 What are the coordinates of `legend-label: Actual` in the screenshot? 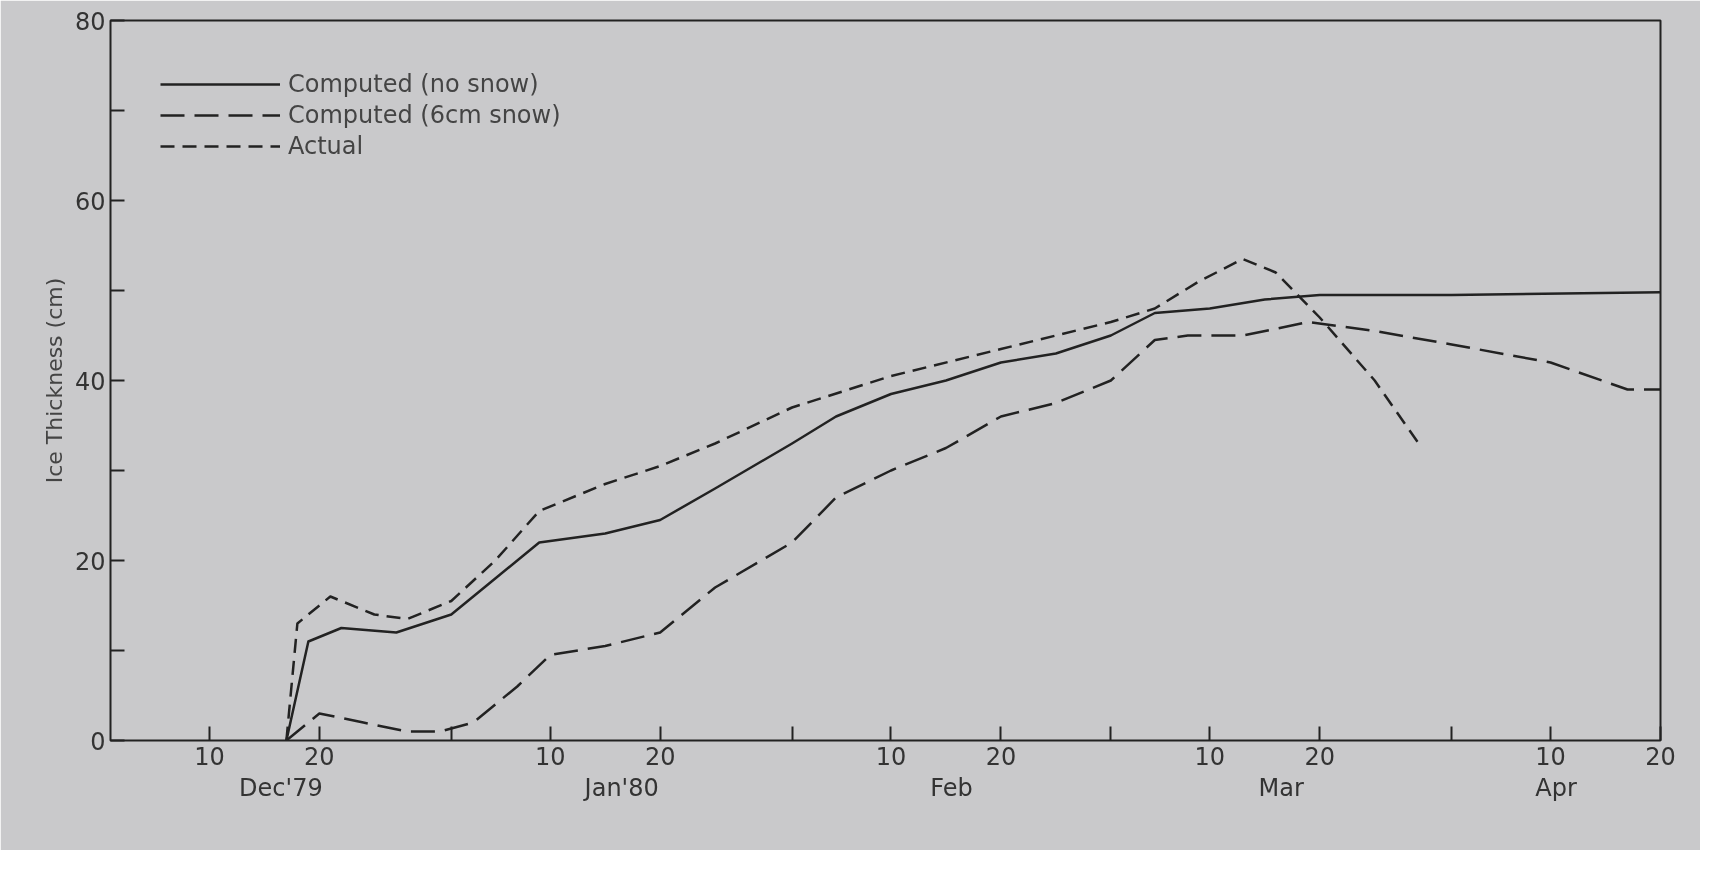 It's located at (326, 146).